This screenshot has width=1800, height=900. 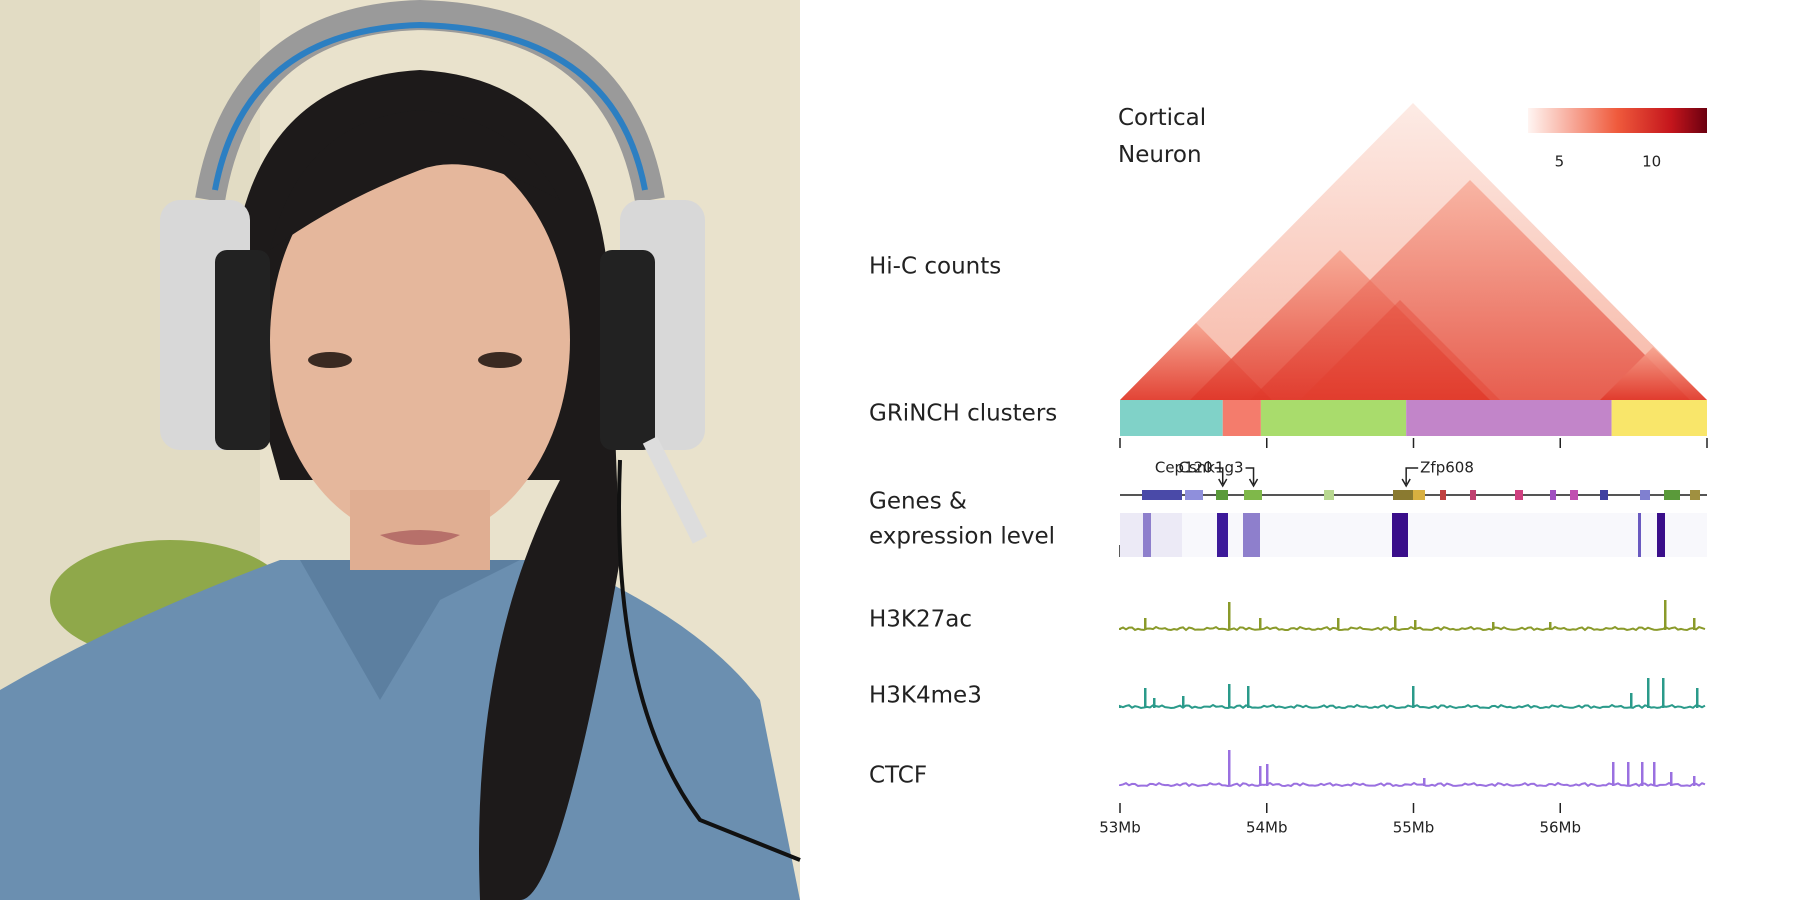 I want to click on x-tick-label: 53Mb, so click(x=1120, y=828).